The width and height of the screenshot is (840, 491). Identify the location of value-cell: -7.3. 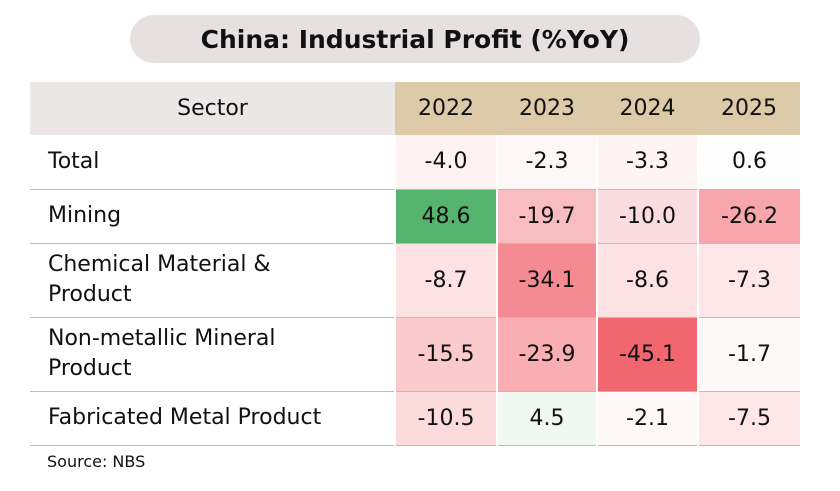
(748, 280).